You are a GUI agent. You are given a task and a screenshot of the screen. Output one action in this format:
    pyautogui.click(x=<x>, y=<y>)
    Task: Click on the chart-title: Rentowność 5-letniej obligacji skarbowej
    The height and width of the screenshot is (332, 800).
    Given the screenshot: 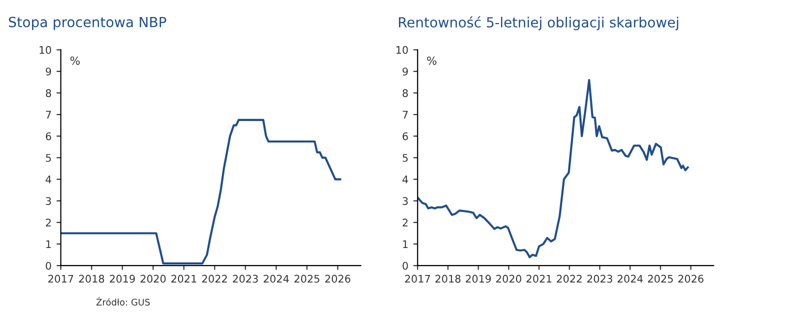 What is the action you would take?
    pyautogui.click(x=538, y=23)
    